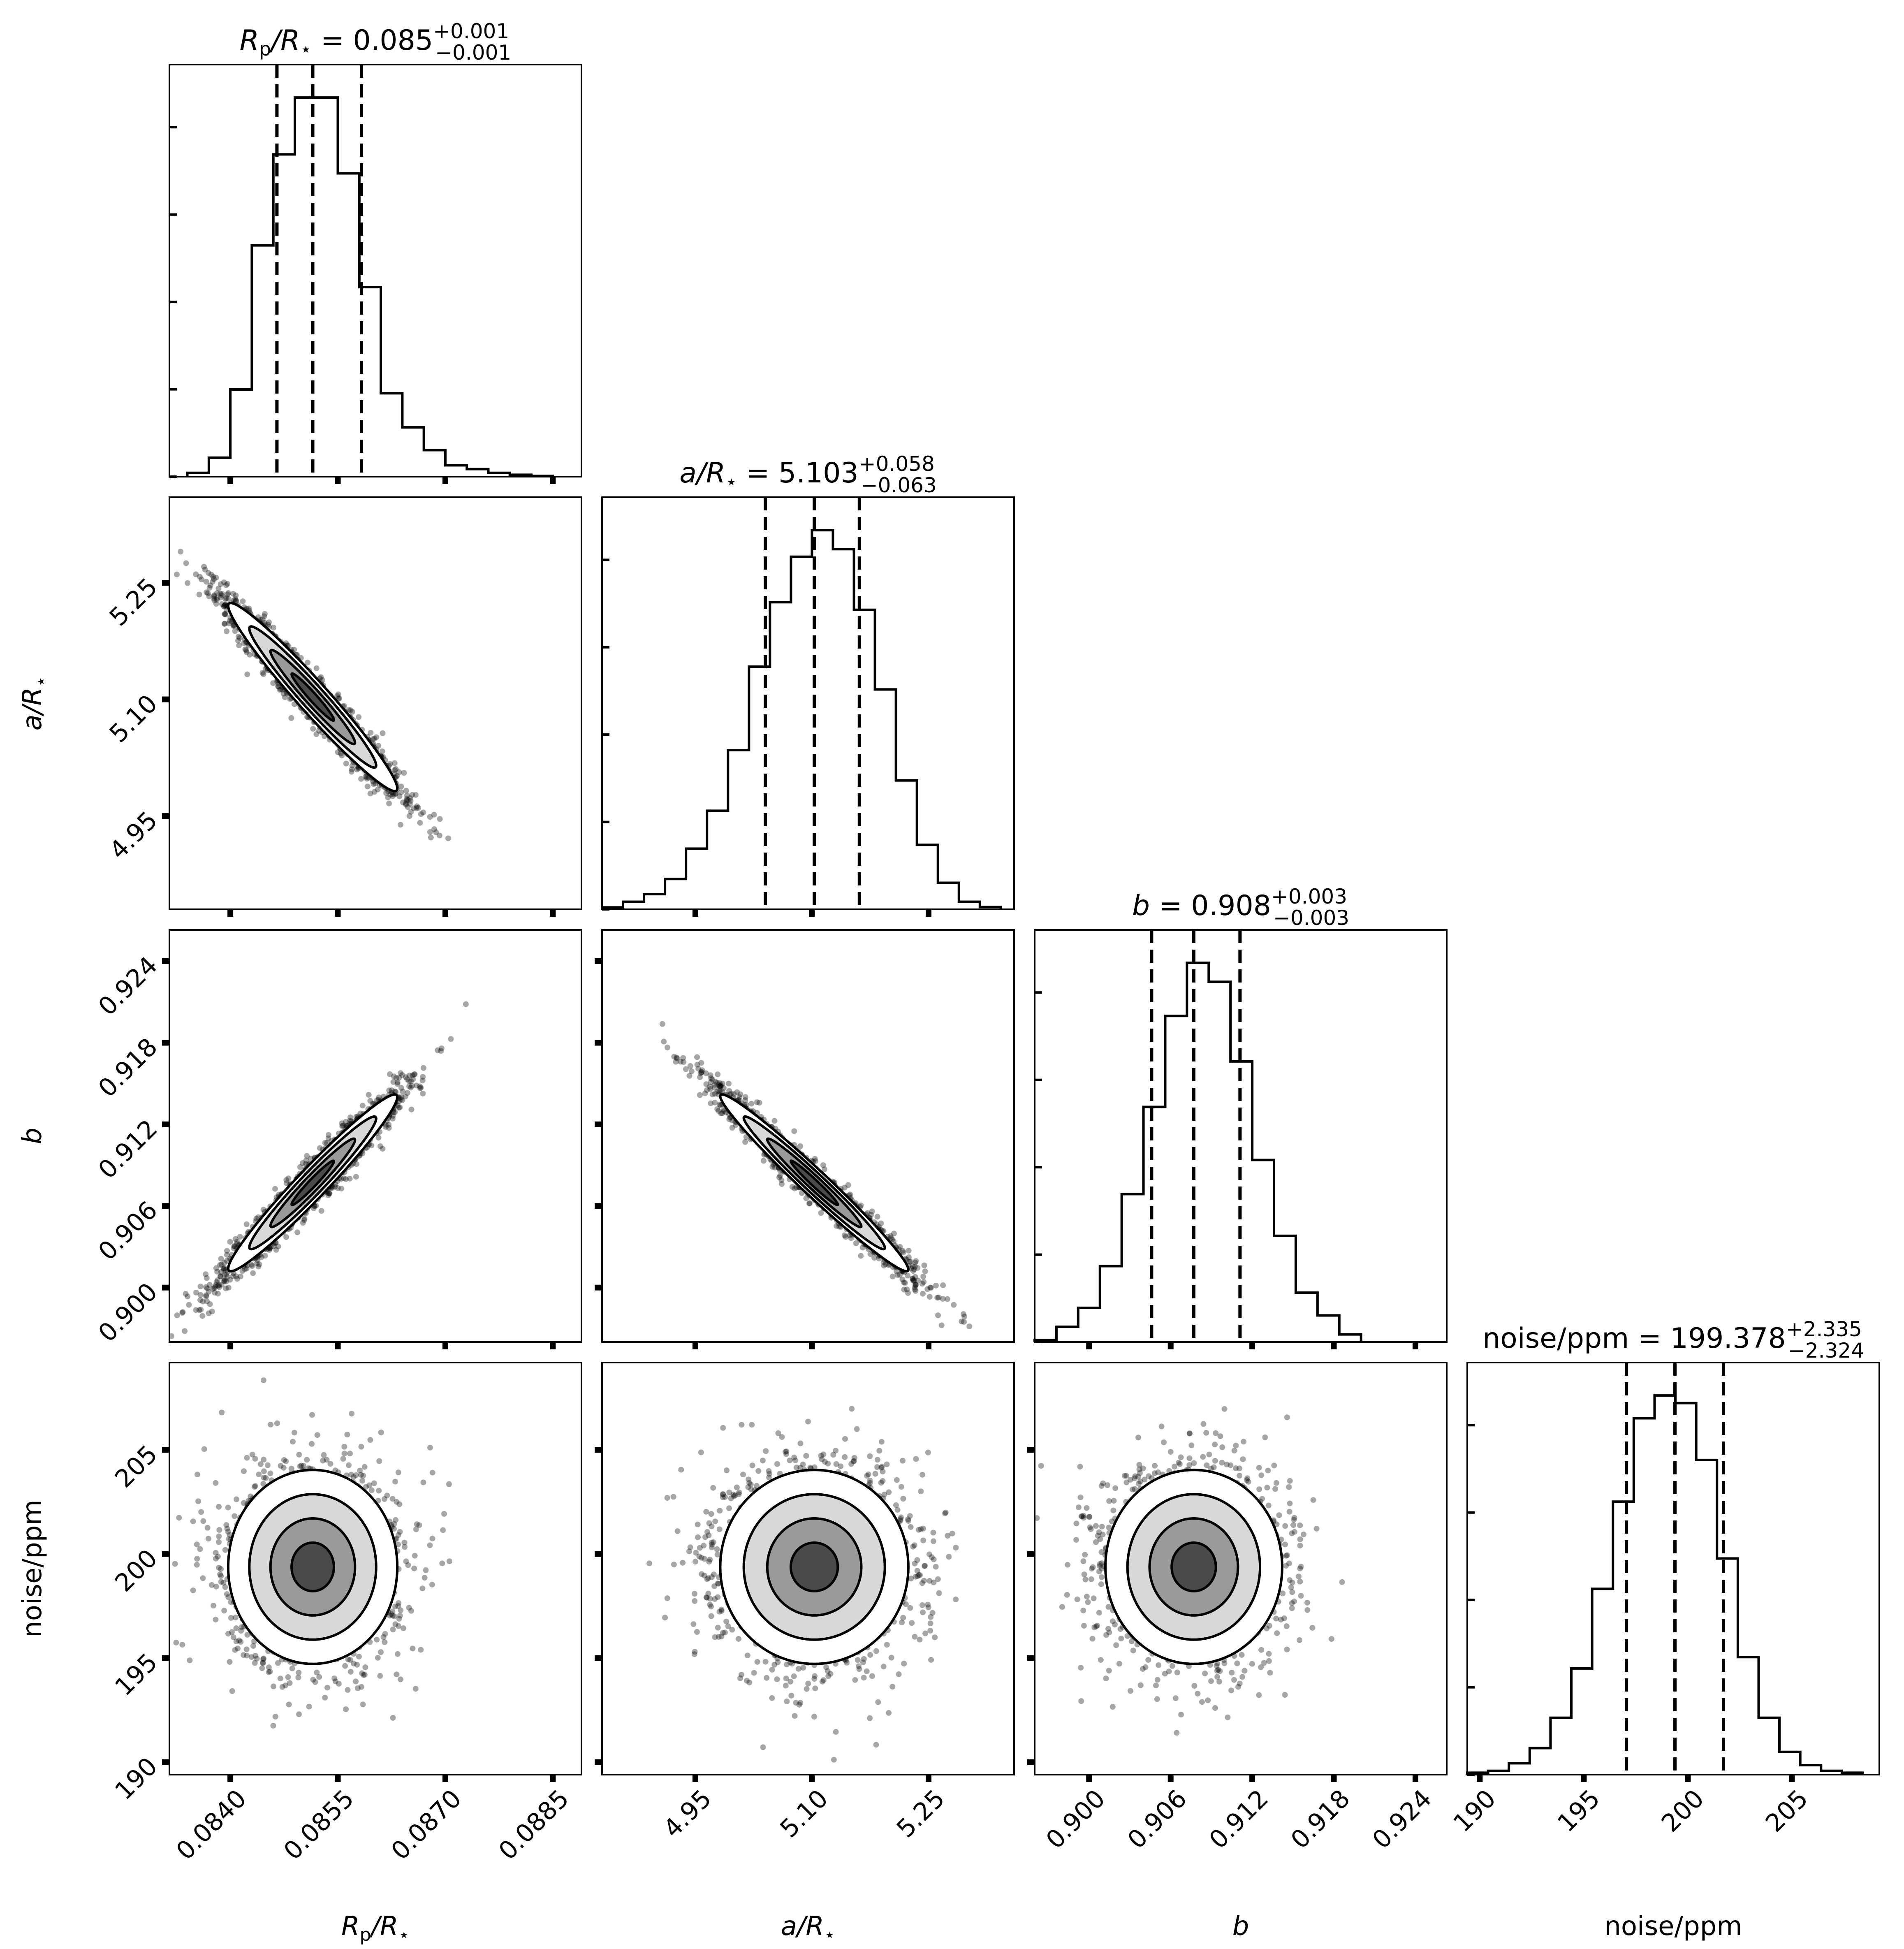 The height and width of the screenshot is (1949, 1904). I want to click on panel-0-0: Rp/R⋆ = 0.085+0.001 −0.001, so click(375, 251).